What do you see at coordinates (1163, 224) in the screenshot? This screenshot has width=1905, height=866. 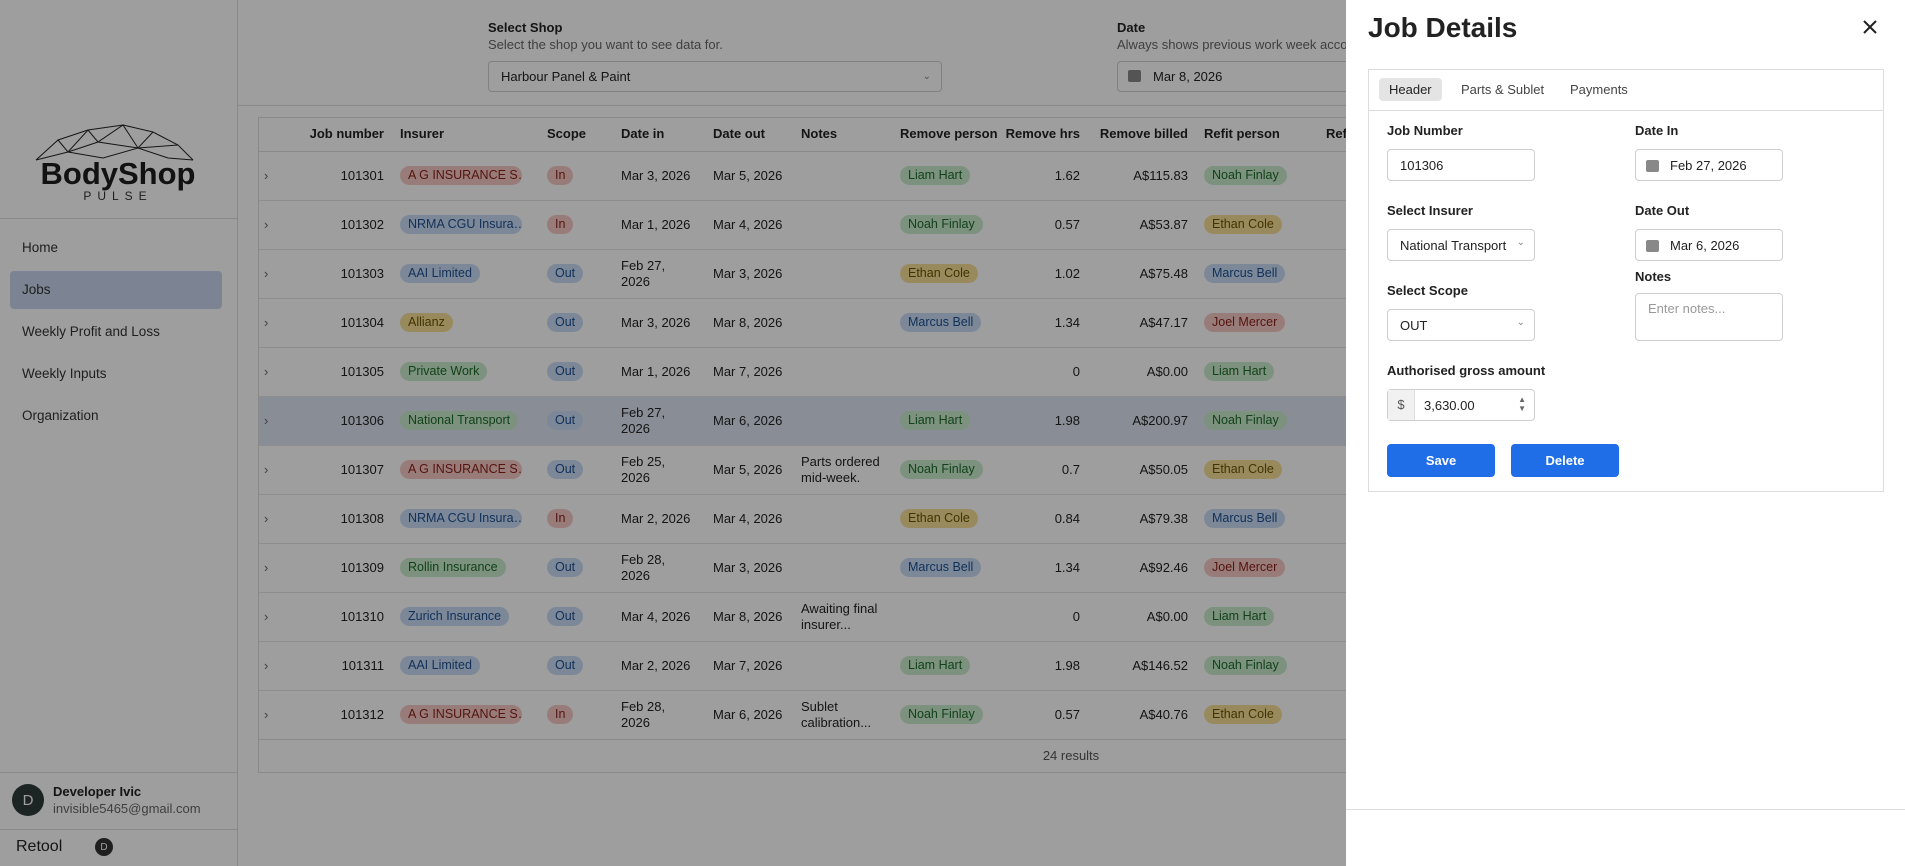 I see `remove-billed: A$53.87` at bounding box center [1163, 224].